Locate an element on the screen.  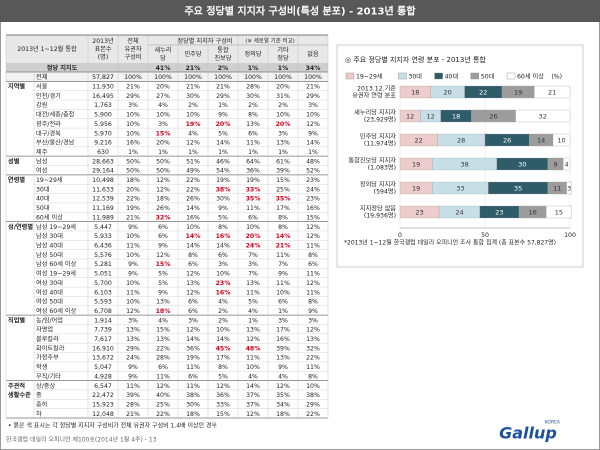
value-label: 22 is located at coordinates (483, 93).